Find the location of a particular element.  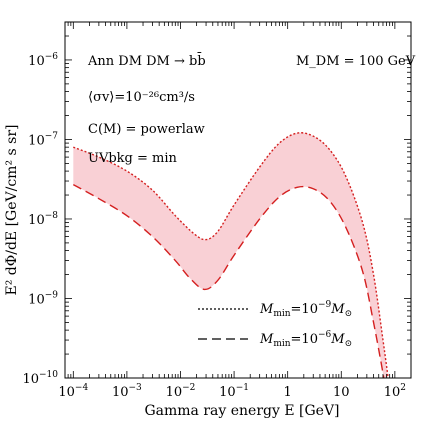

y-tick-label: 10⁻⁷ is located at coordinates (43, 139).